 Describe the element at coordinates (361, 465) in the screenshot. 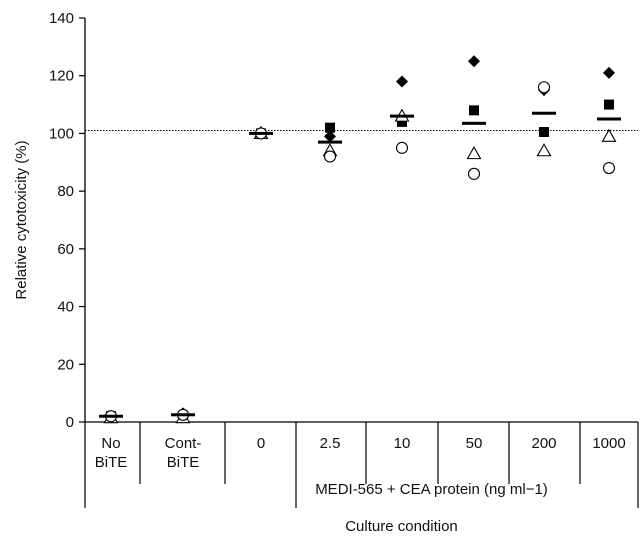

I see `x-axis-categories: No BiTE Cont- BiTE 0 2.5 10 50 200 1000` at that location.